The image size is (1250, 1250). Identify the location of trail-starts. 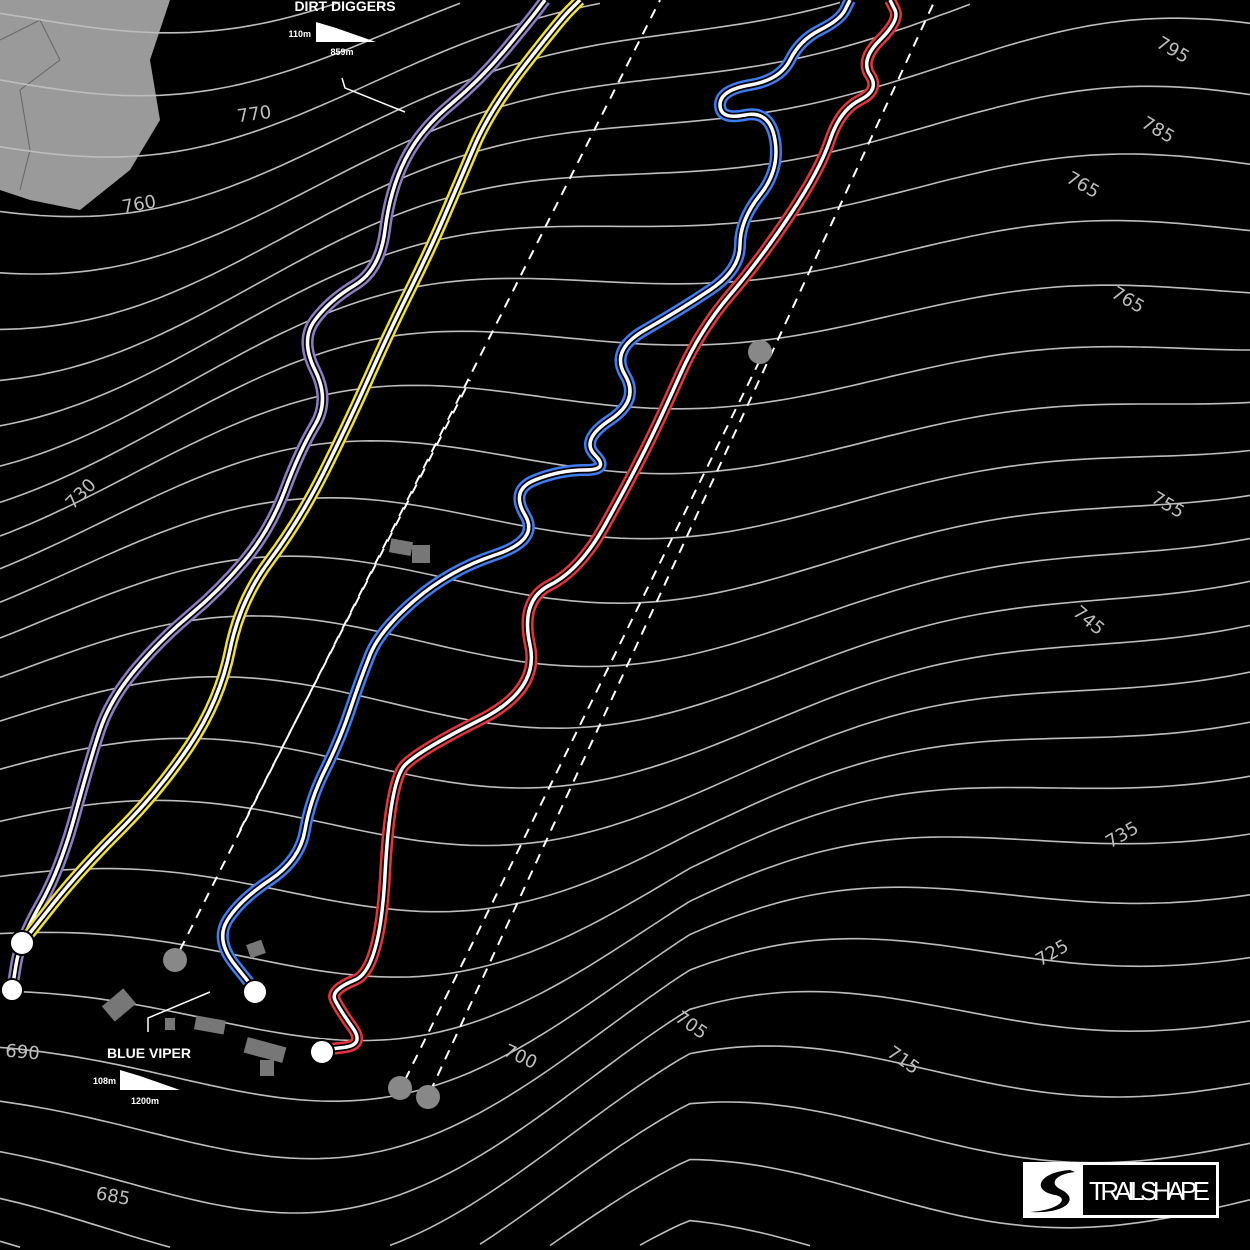
(167, 997).